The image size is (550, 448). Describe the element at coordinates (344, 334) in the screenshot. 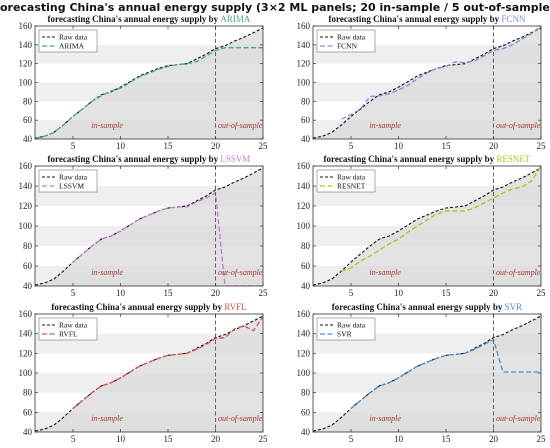

I see `legend-label: SVR` at that location.